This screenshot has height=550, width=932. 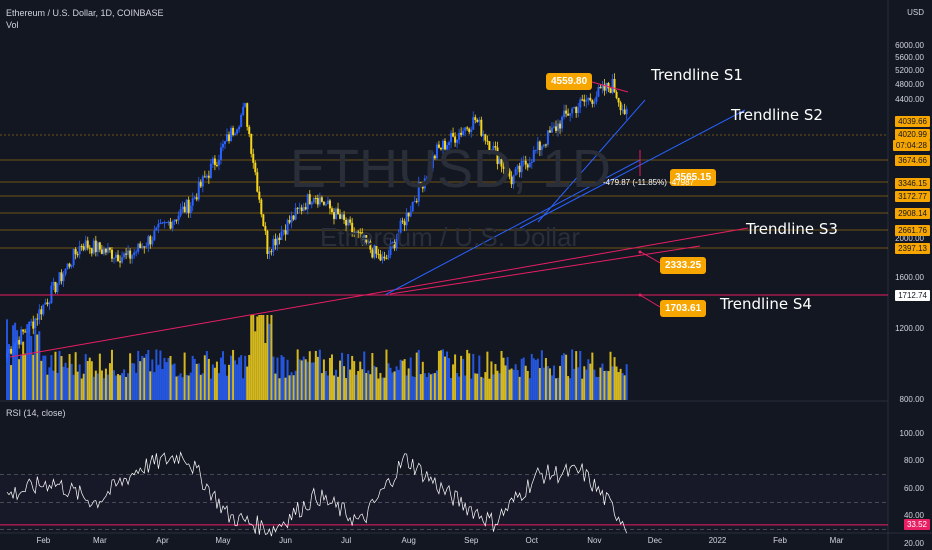 I want to click on volume-label: Vol, so click(x=12, y=25).